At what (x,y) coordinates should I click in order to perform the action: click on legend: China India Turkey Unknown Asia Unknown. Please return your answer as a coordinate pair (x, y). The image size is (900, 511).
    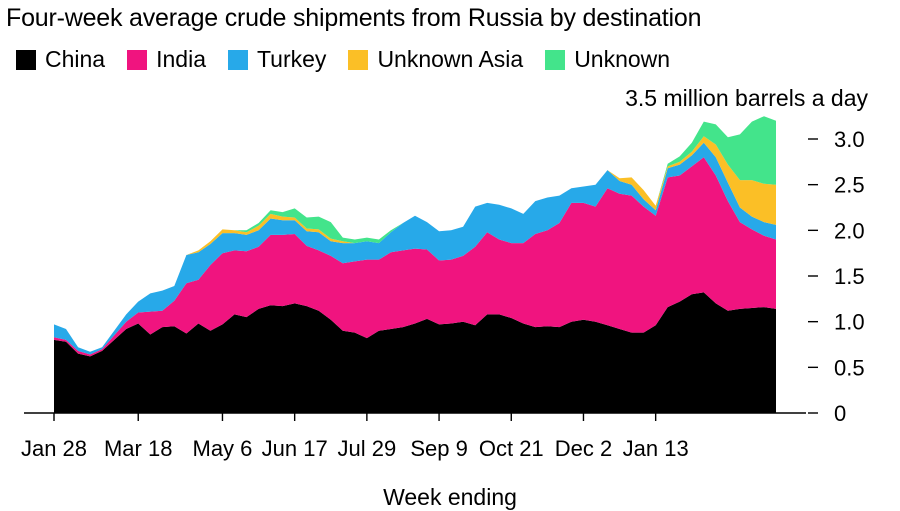
    Looking at the image, I should click on (354, 59).